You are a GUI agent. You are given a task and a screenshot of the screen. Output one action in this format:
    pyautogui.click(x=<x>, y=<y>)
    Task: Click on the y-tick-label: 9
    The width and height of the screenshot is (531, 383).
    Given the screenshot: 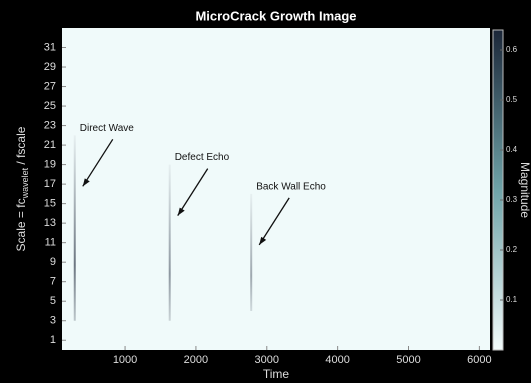 What is the action you would take?
    pyautogui.click(x=53, y=262)
    